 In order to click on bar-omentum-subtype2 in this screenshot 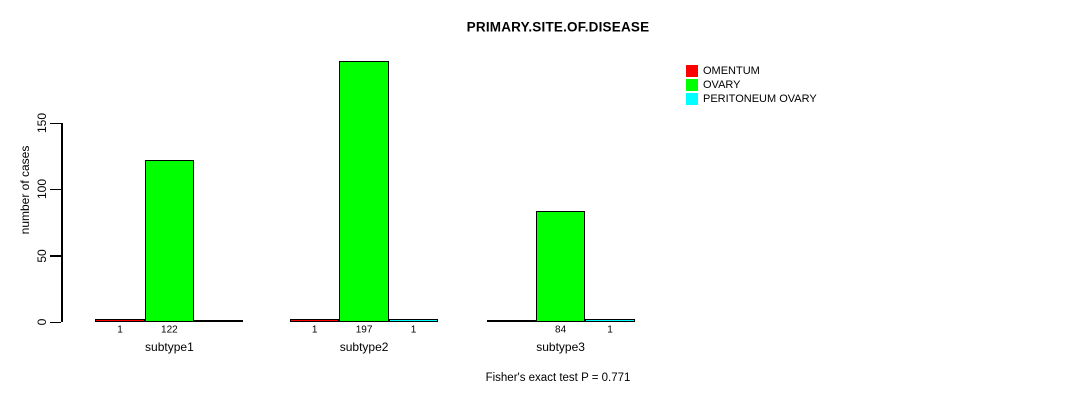, I will do `click(315, 320)`.